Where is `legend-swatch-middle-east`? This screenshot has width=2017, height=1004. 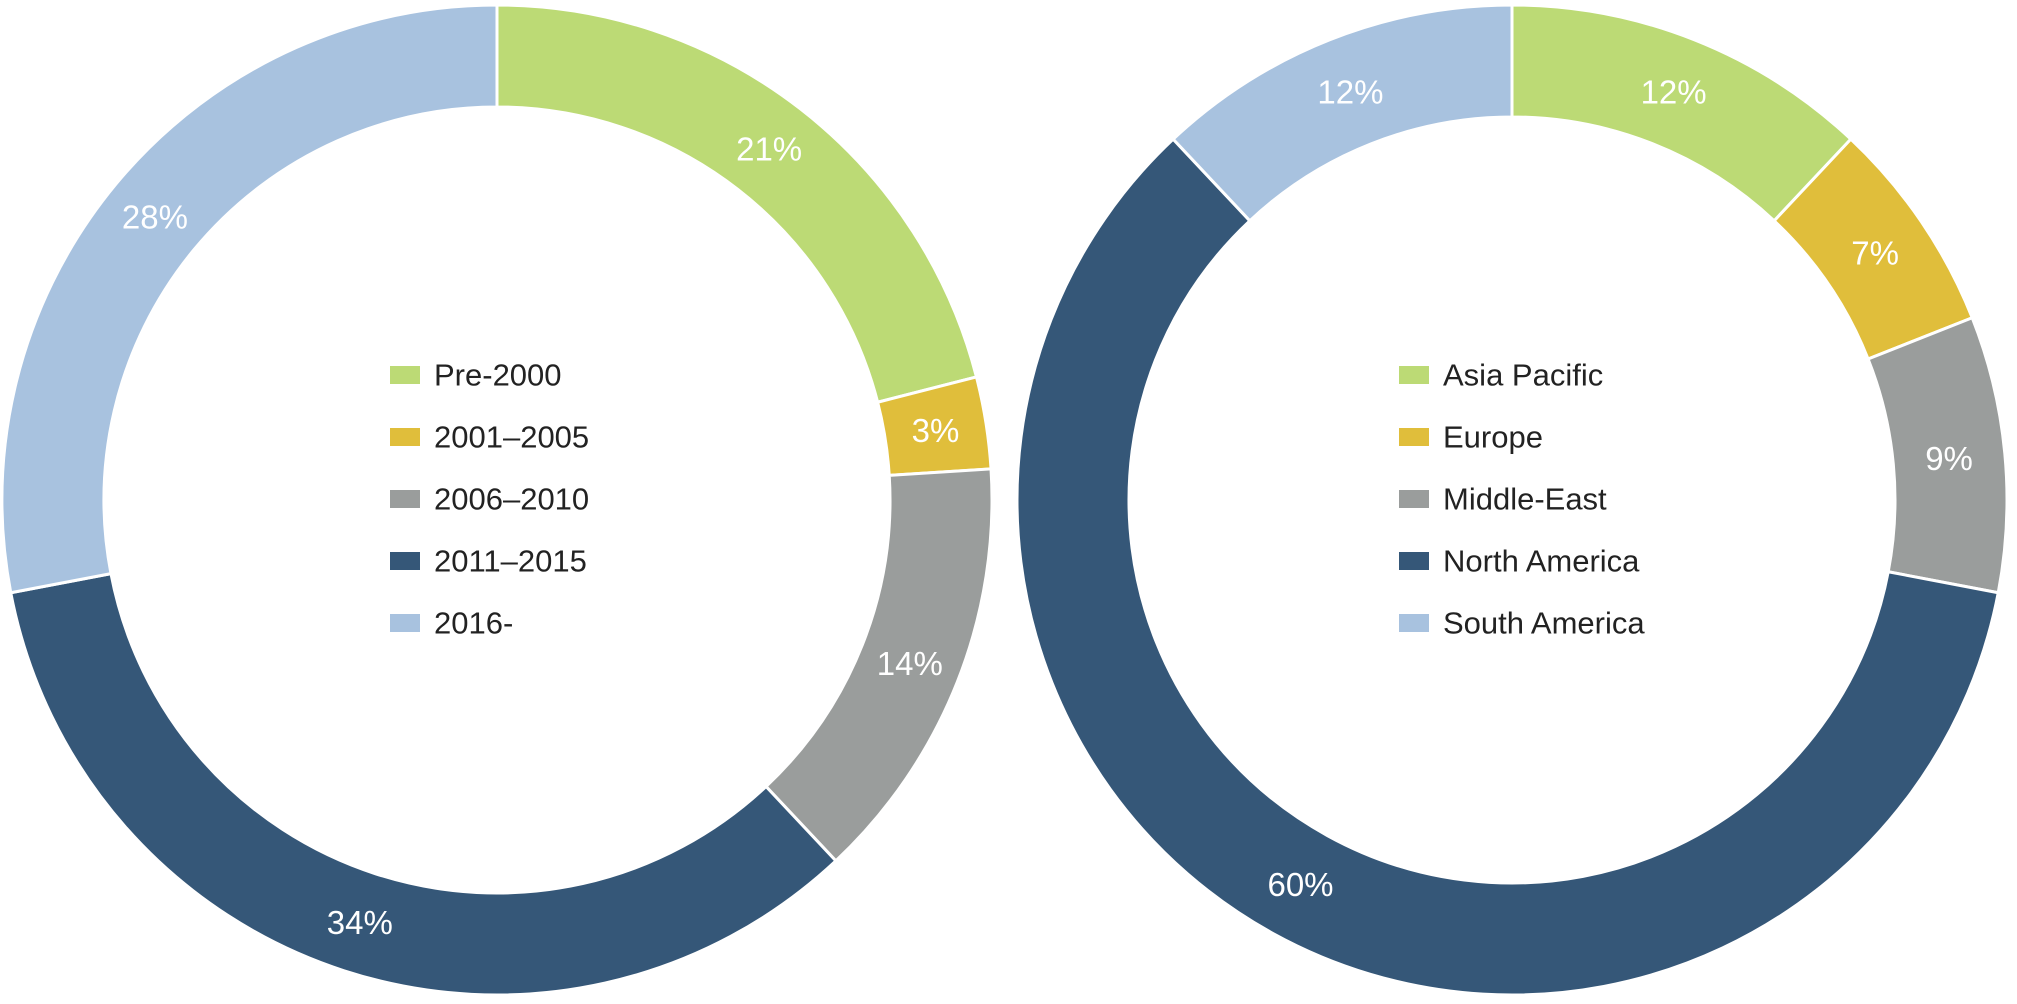 legend-swatch-middle-east is located at coordinates (1414, 499).